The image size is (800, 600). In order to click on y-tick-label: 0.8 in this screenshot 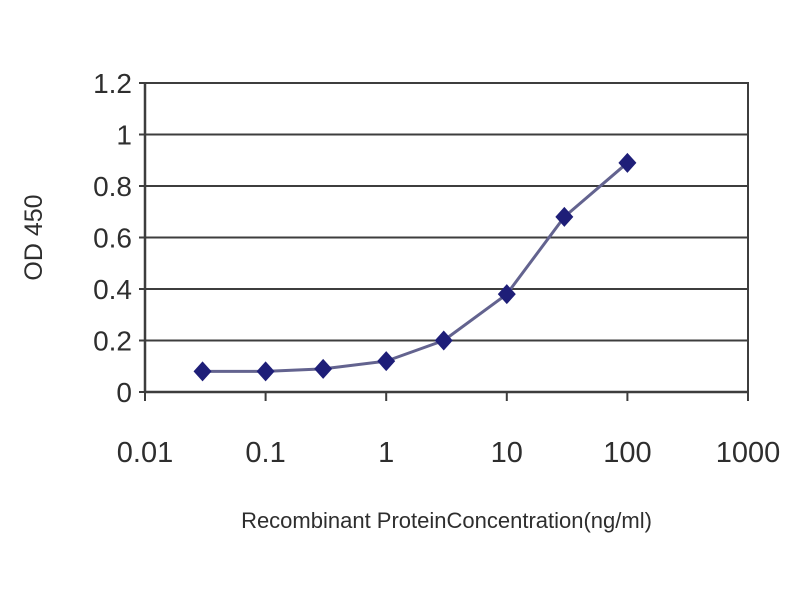, I will do `click(112, 186)`.